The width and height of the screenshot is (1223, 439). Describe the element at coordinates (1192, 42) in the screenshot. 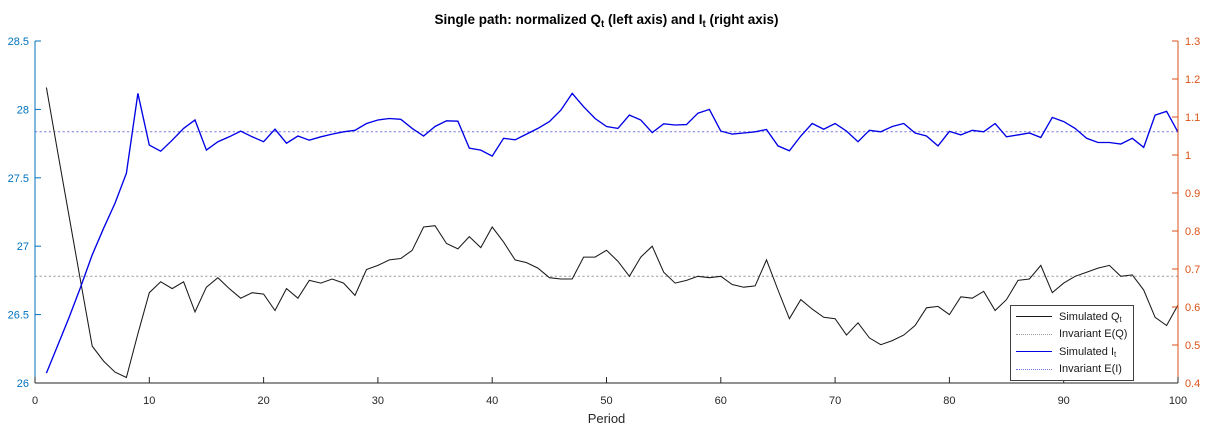

I see `right-axis-tick-label: 1.3` at that location.